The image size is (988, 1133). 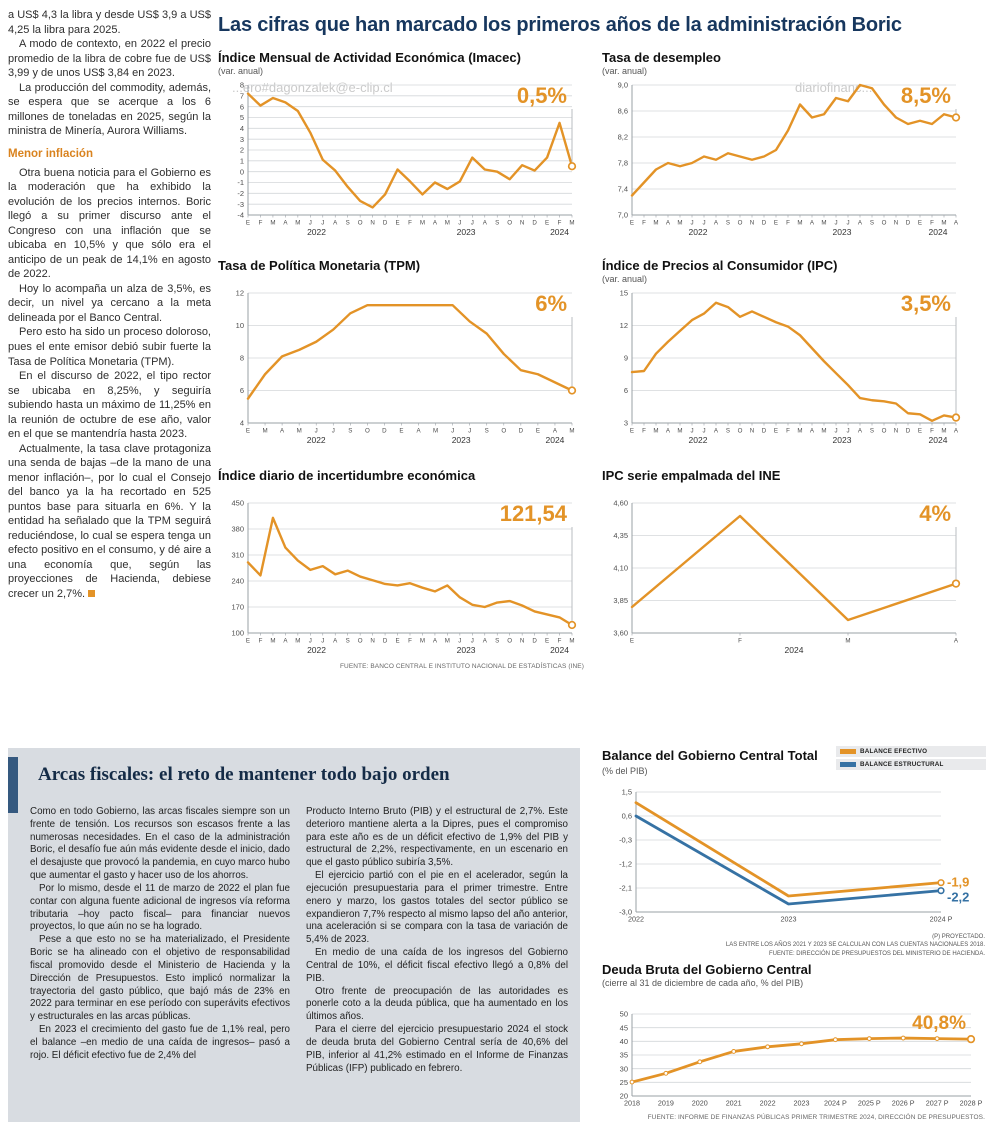 What do you see at coordinates (661, 57) in the screenshot?
I see `chart-title: Tasa de desempleo` at bounding box center [661, 57].